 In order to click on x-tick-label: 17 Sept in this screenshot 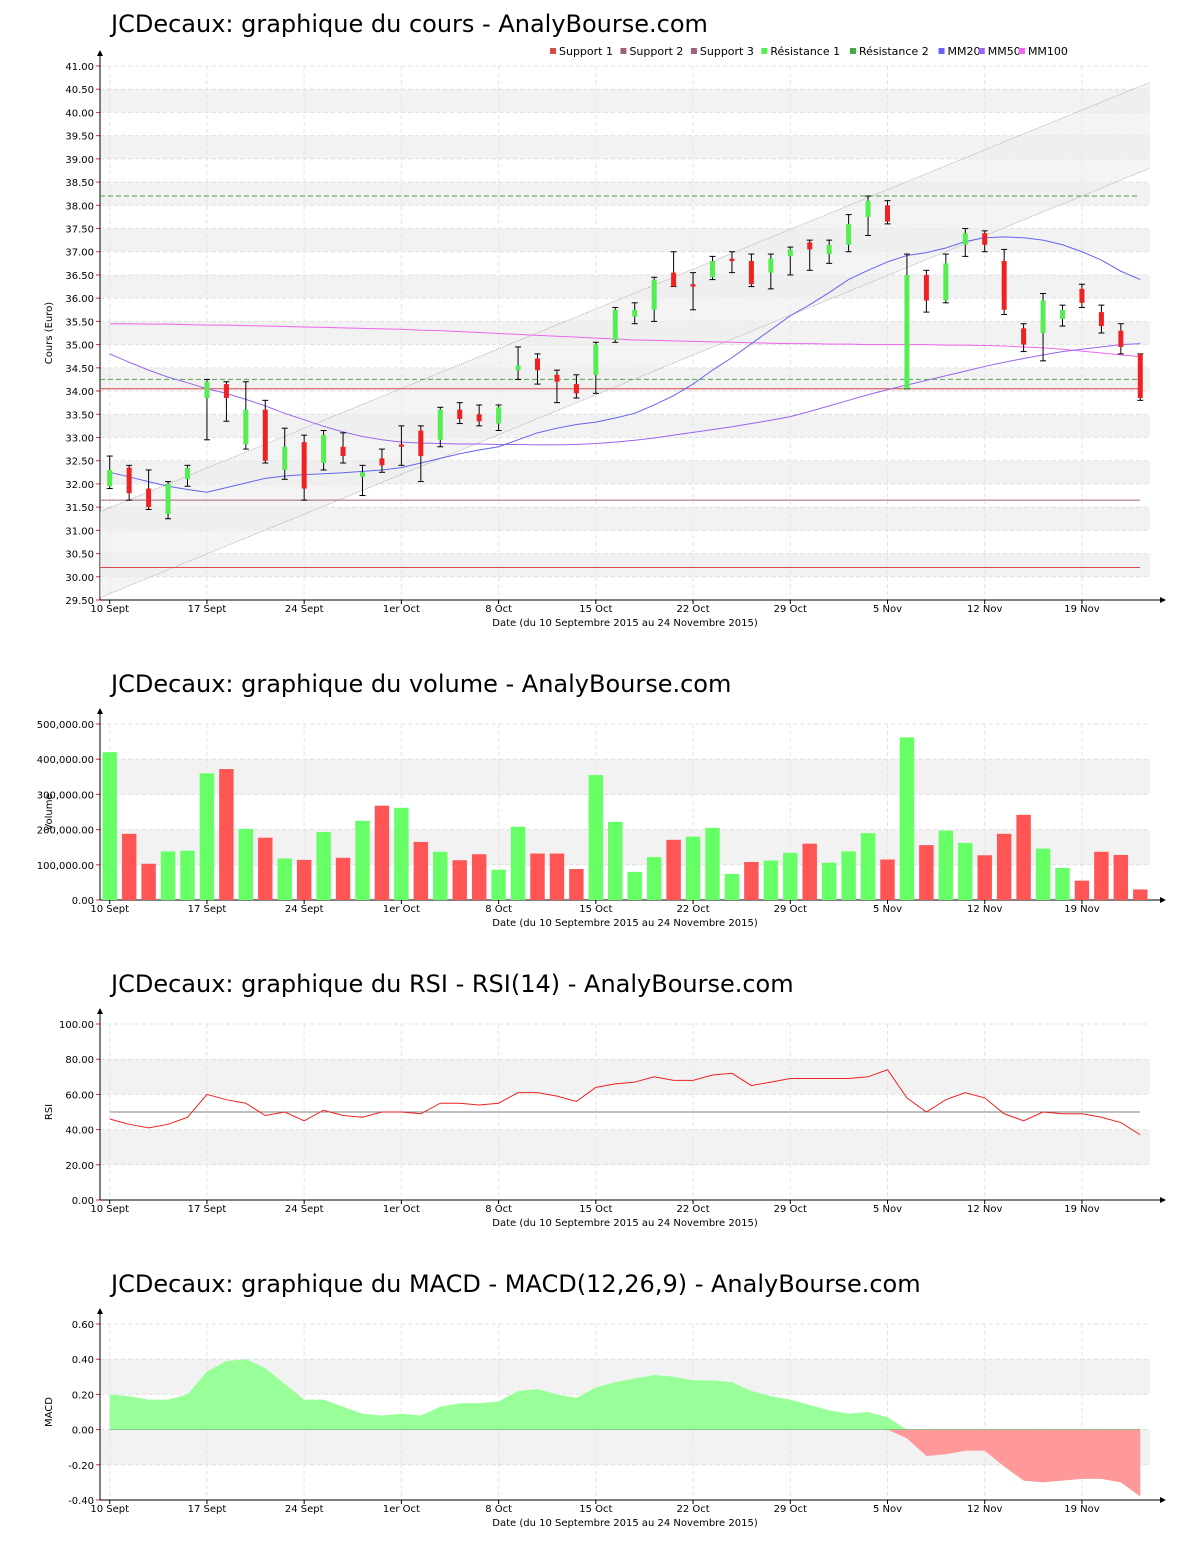, I will do `click(207, 609)`.